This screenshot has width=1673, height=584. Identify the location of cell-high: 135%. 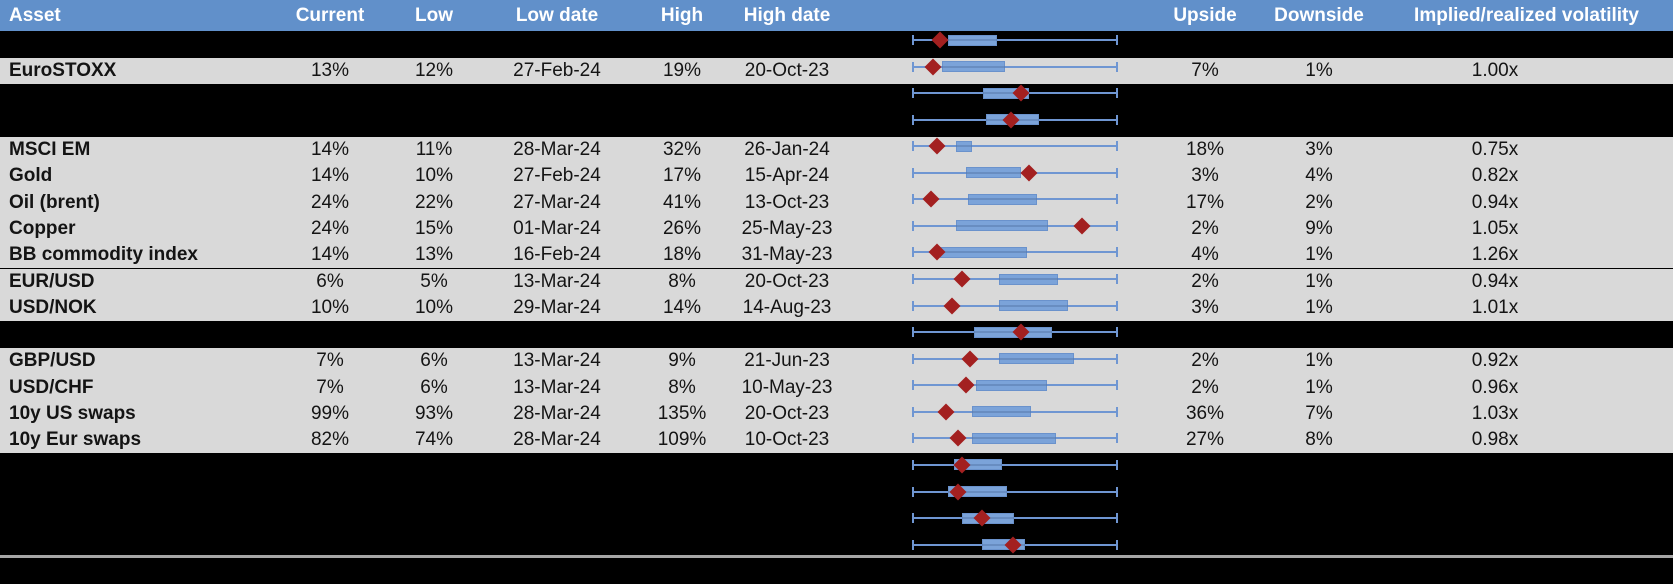
(682, 413).